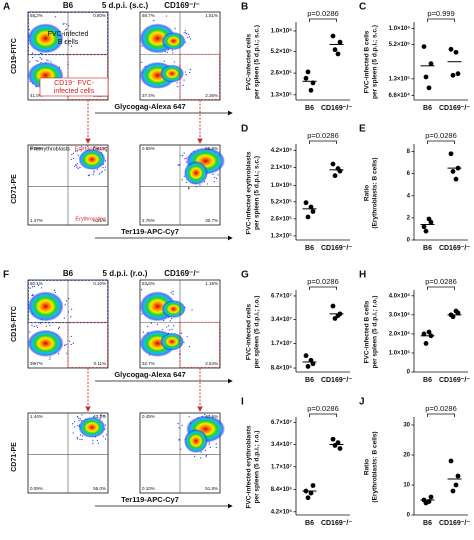 This screenshot has height=540, width=474. What do you see at coordinates (211, 95) in the screenshot?
I see `quadrant-label: 2.36%` at bounding box center [211, 95].